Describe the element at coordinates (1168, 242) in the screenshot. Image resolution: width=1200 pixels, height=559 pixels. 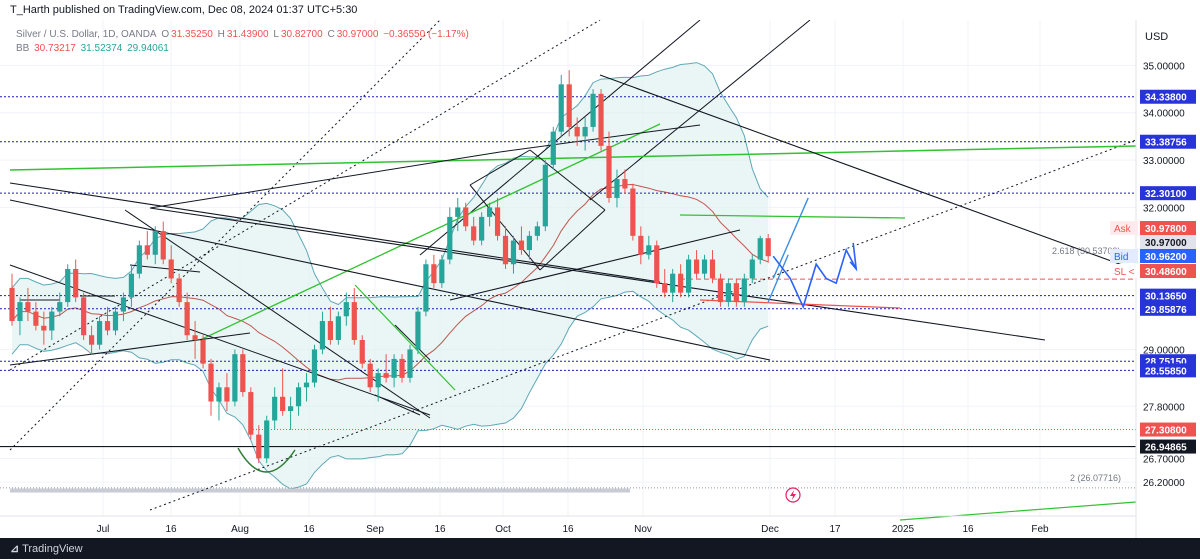
I see `price-tag: 30.97000` at that location.